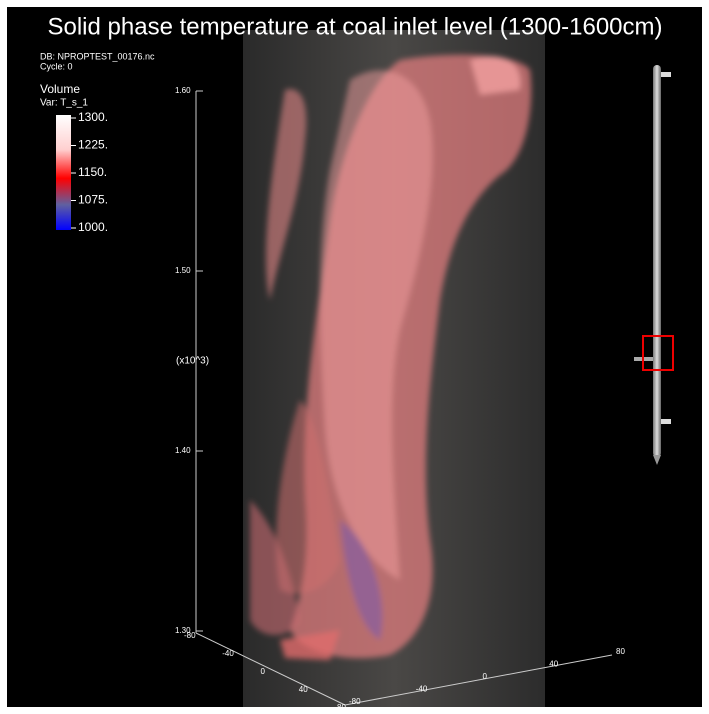 This screenshot has height=714, width=709. I want to click on z-scale: (x10^3), so click(192, 361).